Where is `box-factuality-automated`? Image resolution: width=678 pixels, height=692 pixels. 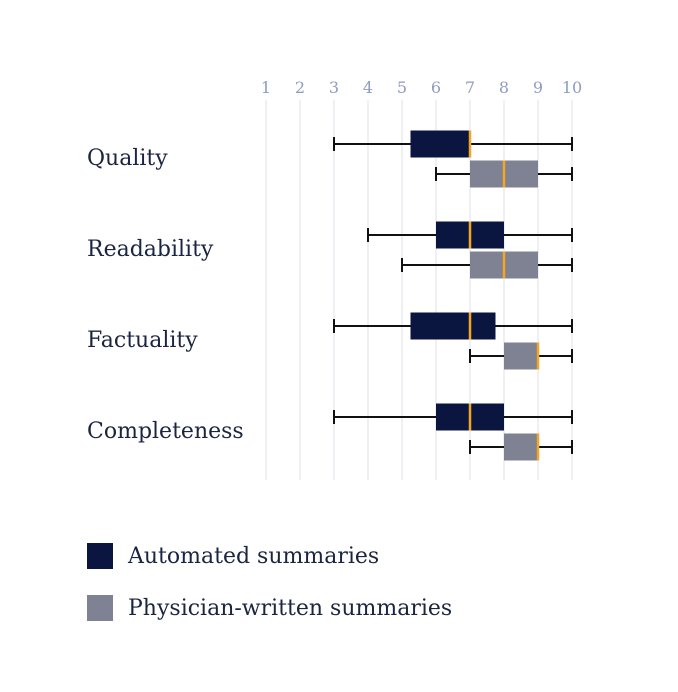 box-factuality-automated is located at coordinates (453, 326).